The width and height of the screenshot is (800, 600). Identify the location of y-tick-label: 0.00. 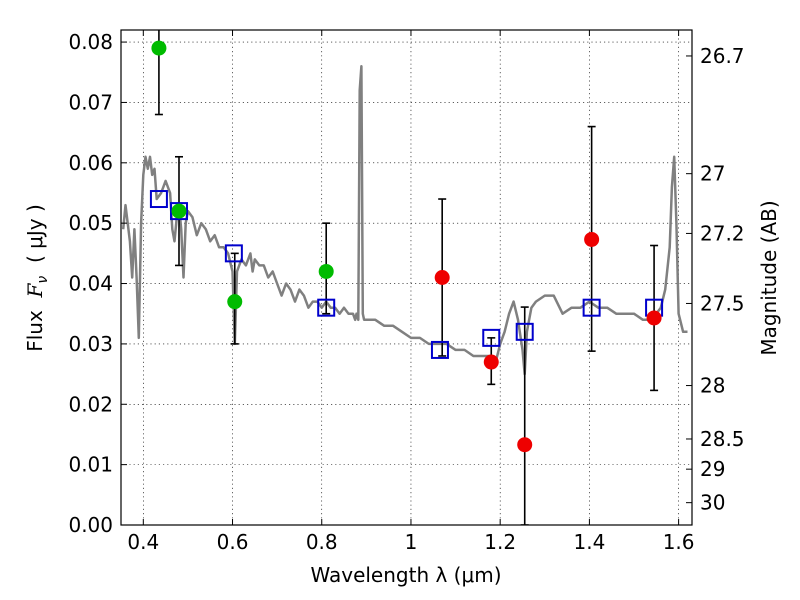
(90, 525).